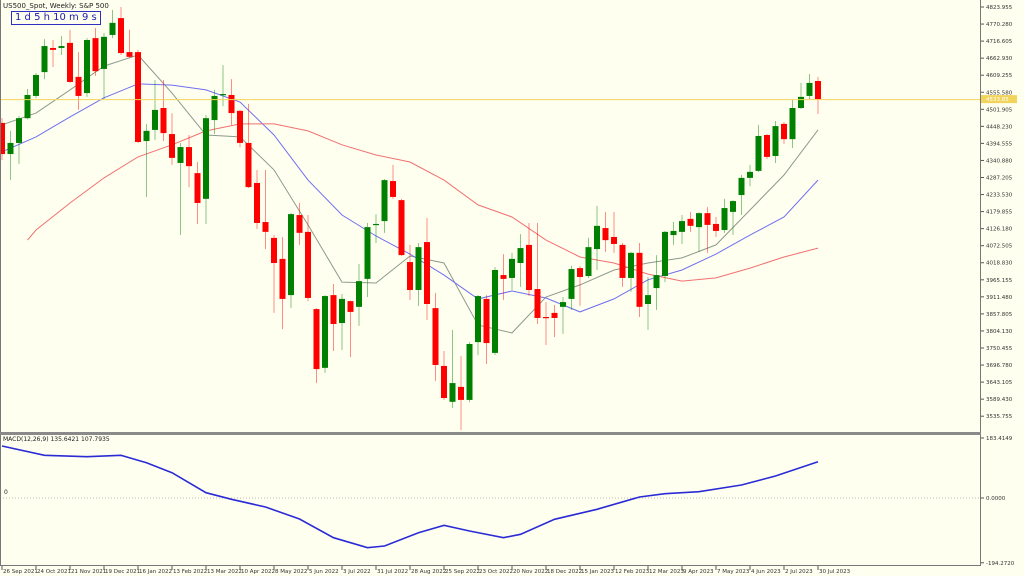 The image size is (1024, 576). Describe the element at coordinates (999, 99) in the screenshot. I see `current-price-badge` at that location.